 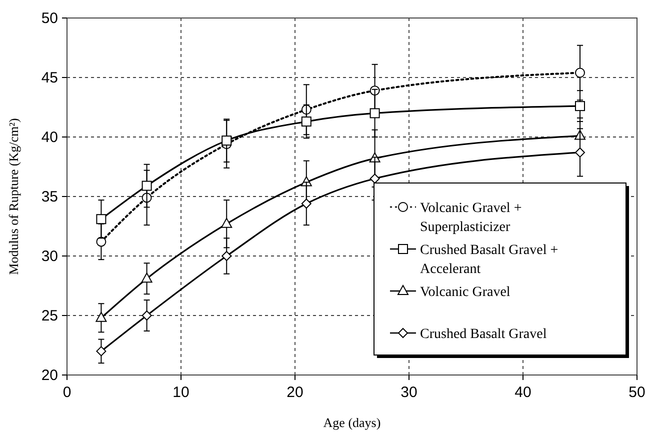 What do you see at coordinates (465, 292) in the screenshot?
I see `legend-label: Volcanic Gravel` at bounding box center [465, 292].